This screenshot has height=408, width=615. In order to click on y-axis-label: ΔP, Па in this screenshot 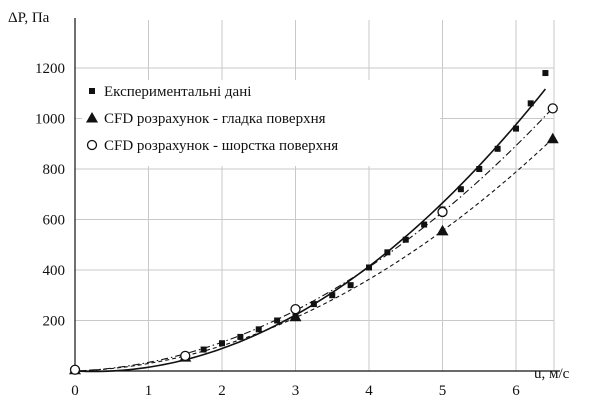, I will do `click(29, 18)`.